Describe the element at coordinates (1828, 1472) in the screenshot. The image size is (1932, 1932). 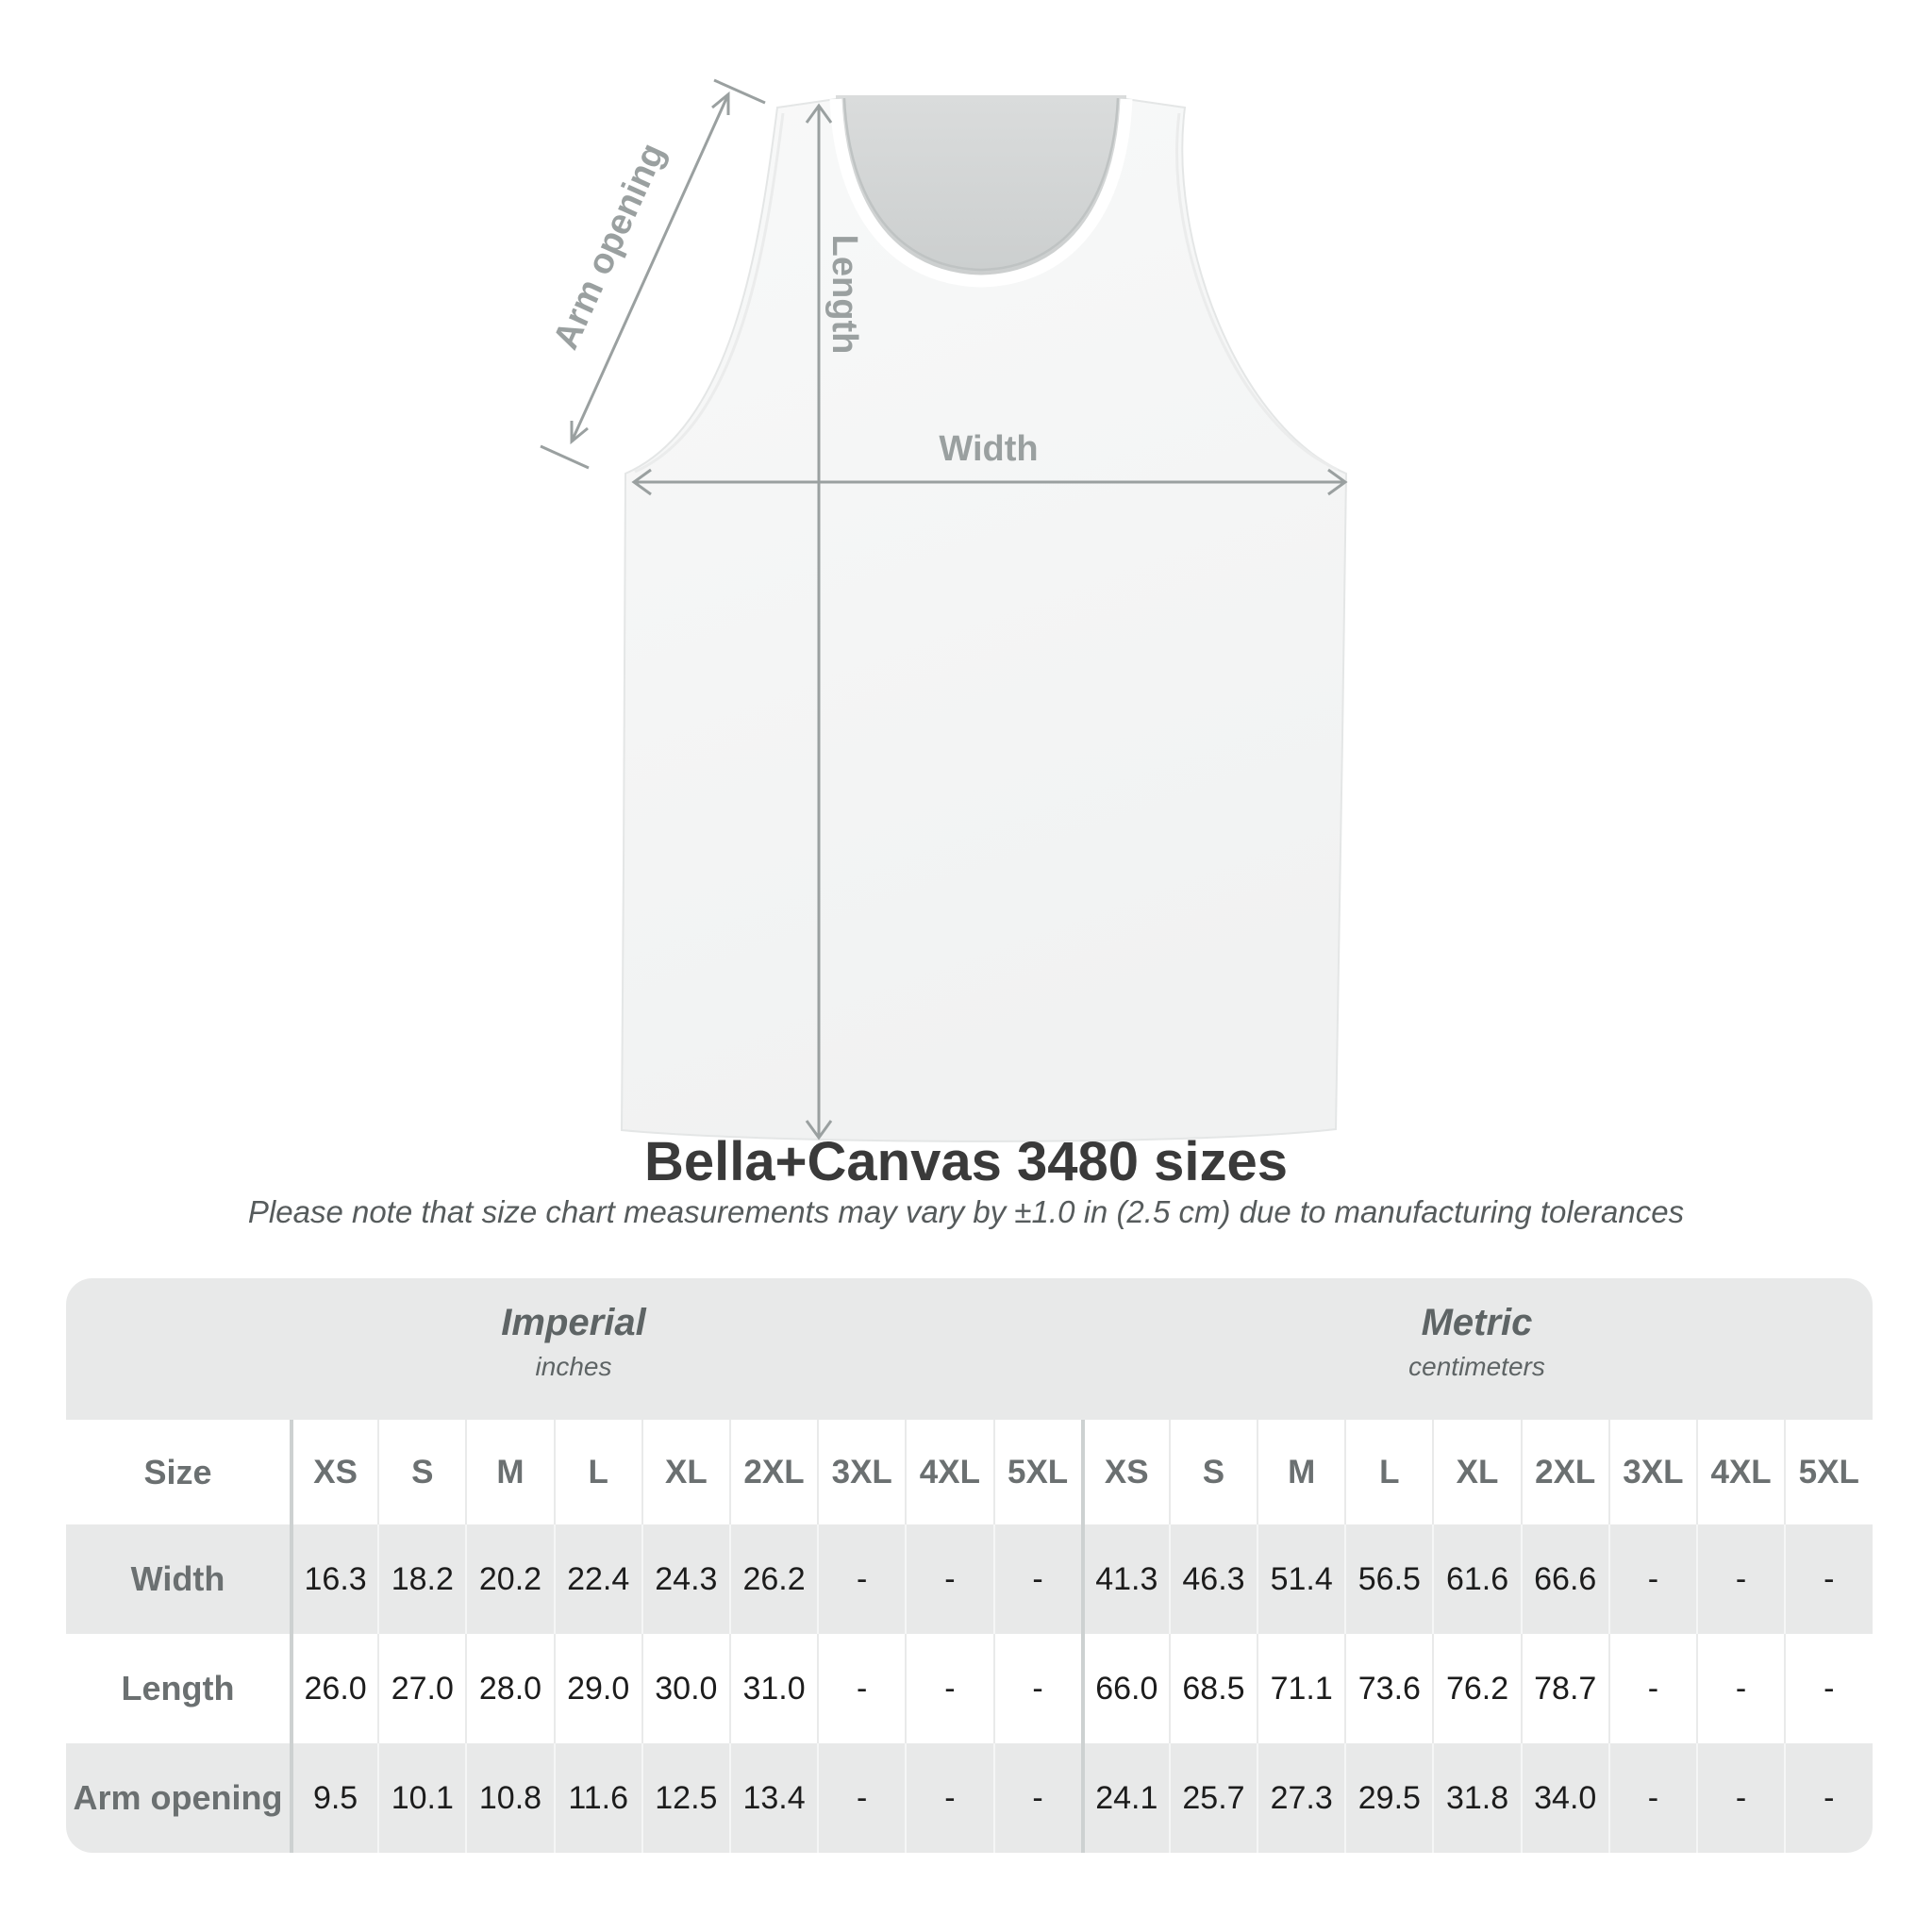
I see `size-header-metric: 5XL` at that location.